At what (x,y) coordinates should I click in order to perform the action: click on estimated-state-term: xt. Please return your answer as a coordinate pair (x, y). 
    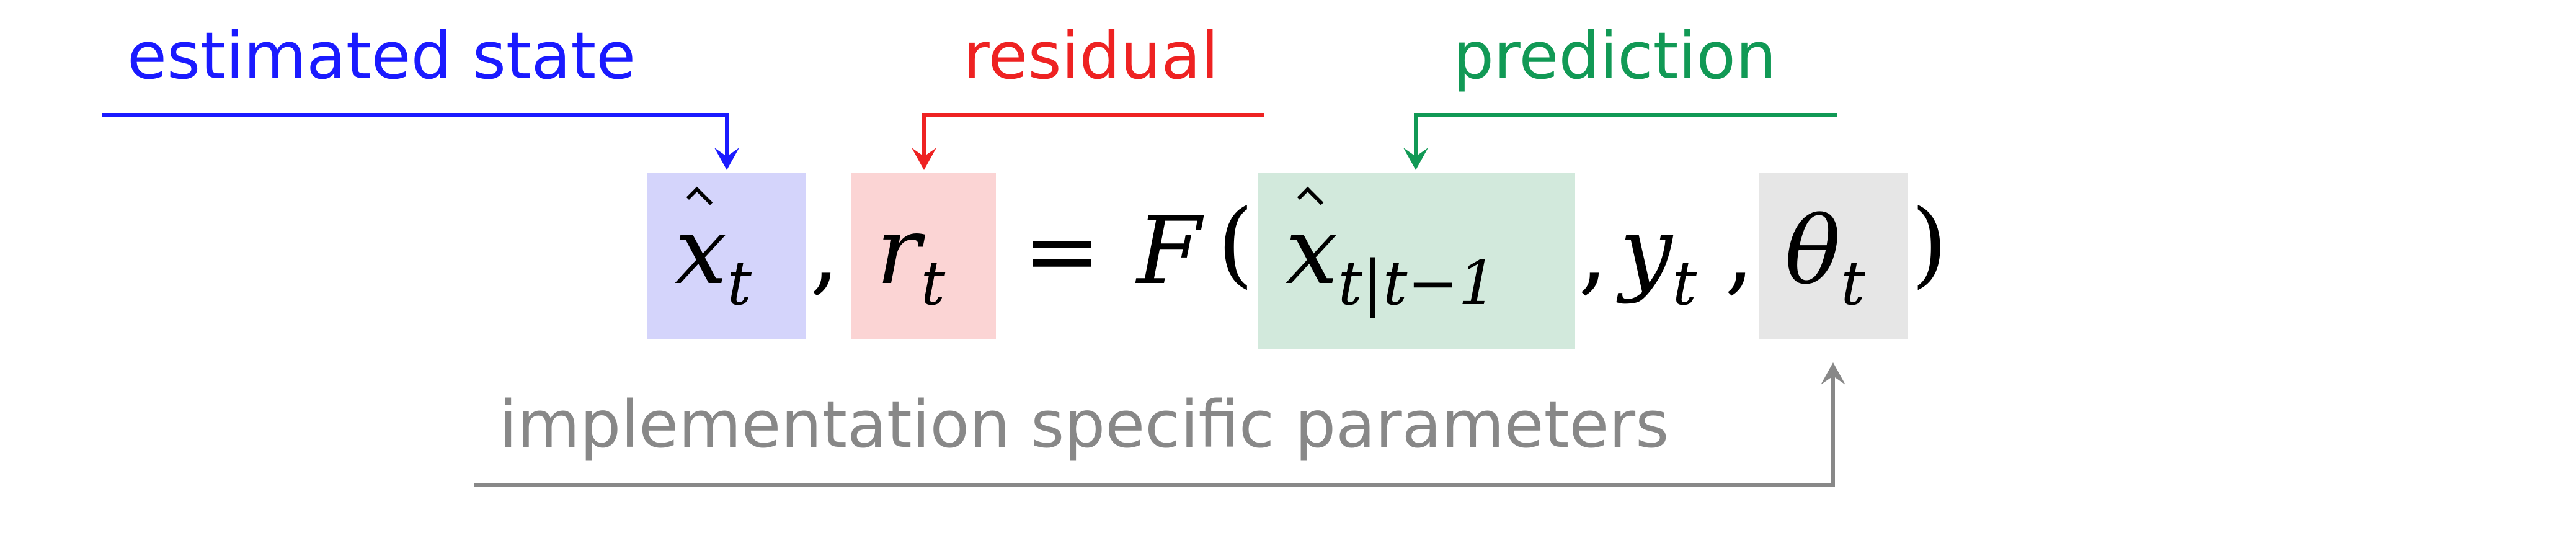
    Looking at the image, I should click on (713, 256).